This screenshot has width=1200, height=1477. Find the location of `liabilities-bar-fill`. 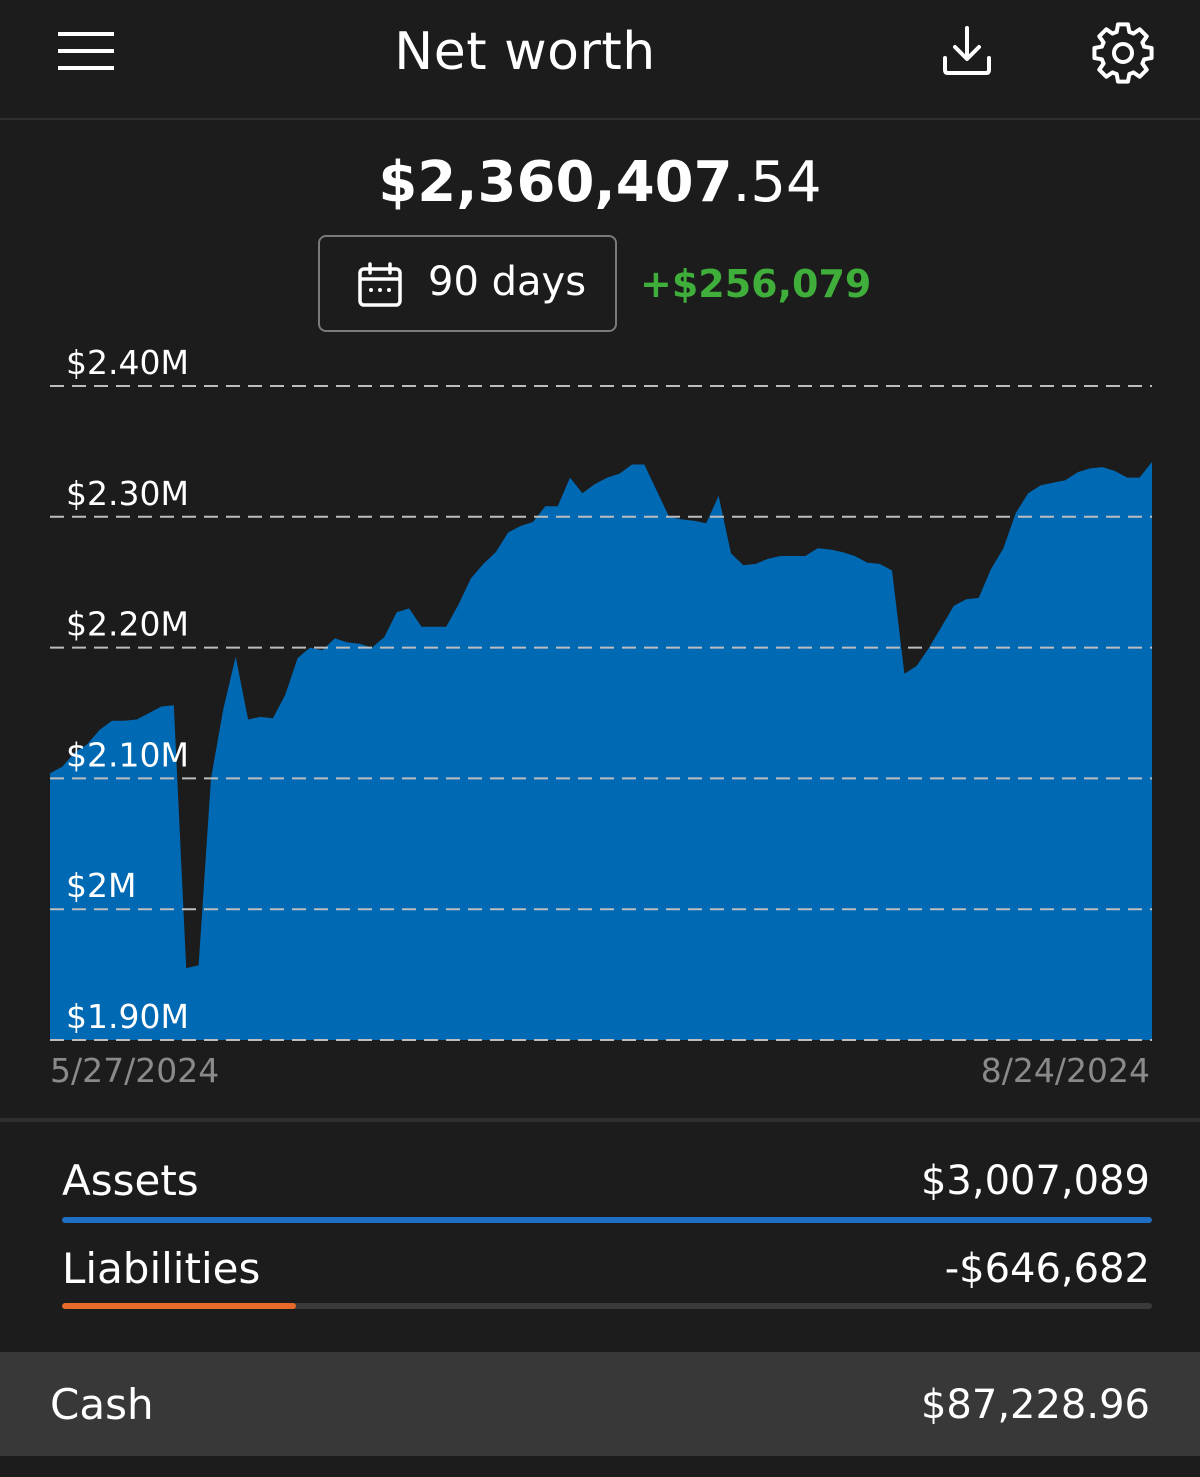

liabilities-bar-fill is located at coordinates (179, 1306).